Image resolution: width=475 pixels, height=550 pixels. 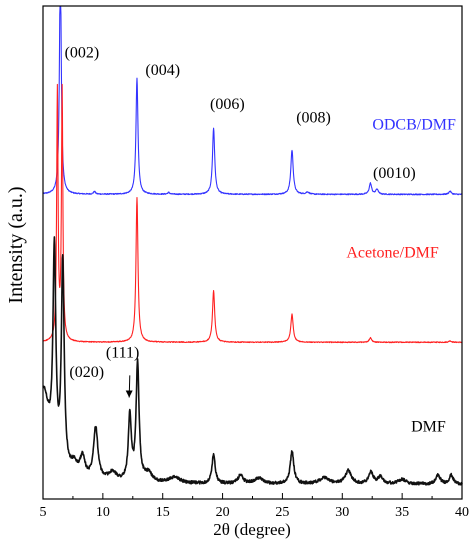 I want to click on annotation-label: (006), so click(x=227, y=104).